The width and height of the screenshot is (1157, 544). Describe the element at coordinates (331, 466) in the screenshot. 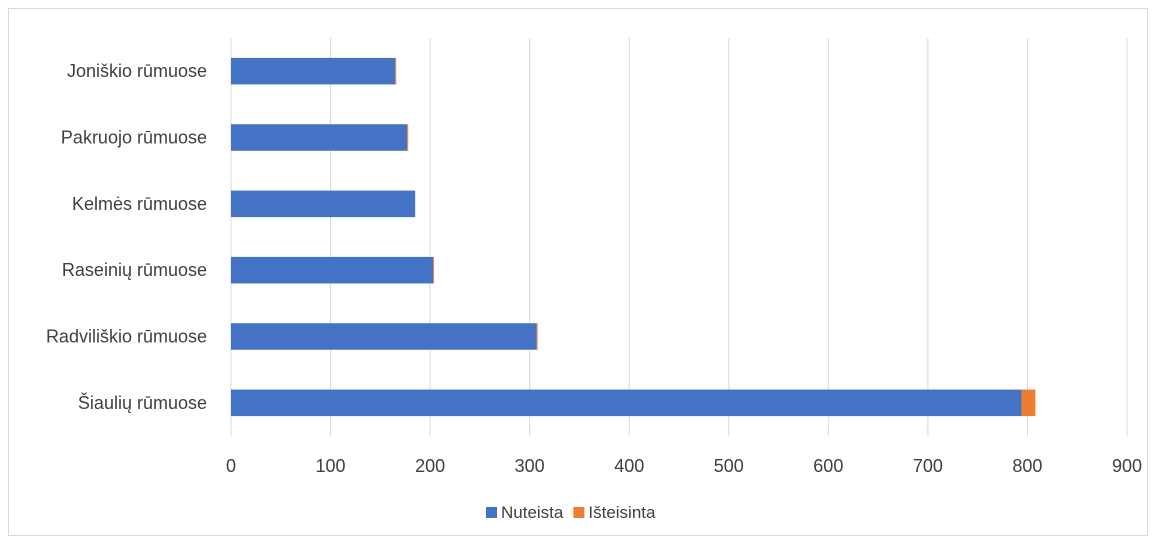

I see `x-tick-label: 100` at that location.